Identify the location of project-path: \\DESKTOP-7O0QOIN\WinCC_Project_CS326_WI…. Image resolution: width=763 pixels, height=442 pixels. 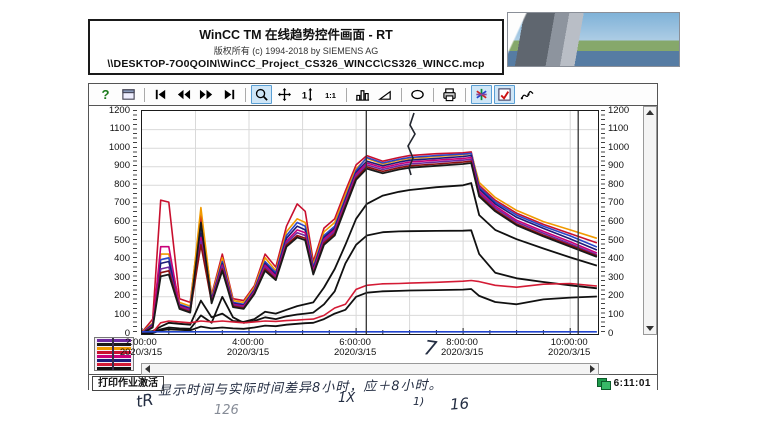
(296, 64).